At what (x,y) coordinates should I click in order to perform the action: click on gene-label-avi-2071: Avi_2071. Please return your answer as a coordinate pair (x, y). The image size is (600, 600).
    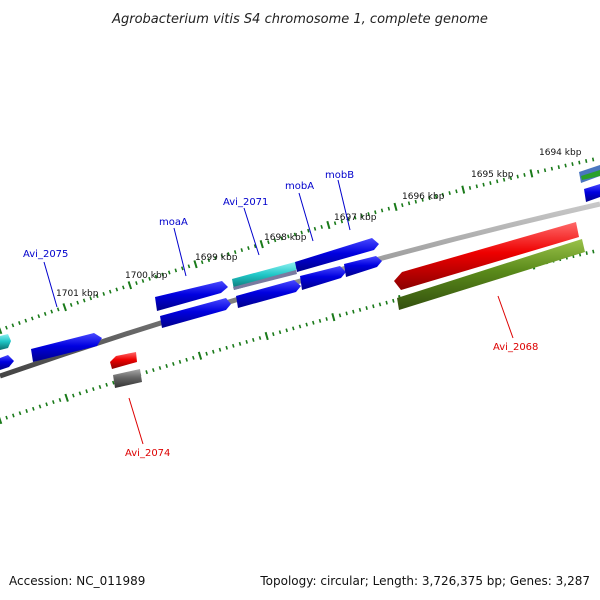
    Looking at the image, I should click on (245, 202).